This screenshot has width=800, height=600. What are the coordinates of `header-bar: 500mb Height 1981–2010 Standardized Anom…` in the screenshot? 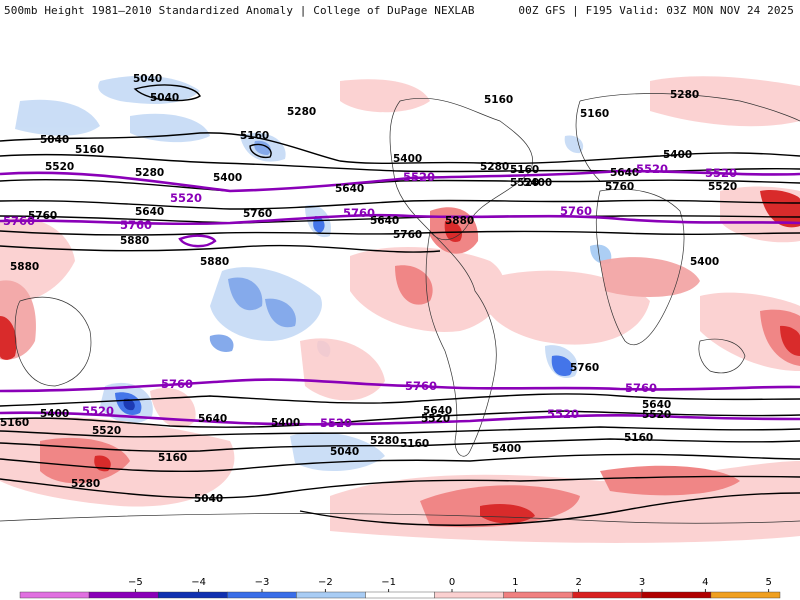 It's located at (400, 11).